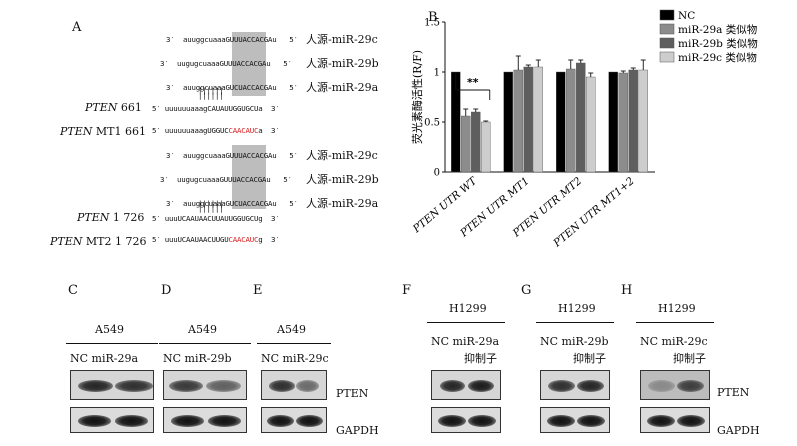 The width and height of the screenshot is (797, 446). I want to click on lane-labels-h: NC miR-29c, so click(674, 341).